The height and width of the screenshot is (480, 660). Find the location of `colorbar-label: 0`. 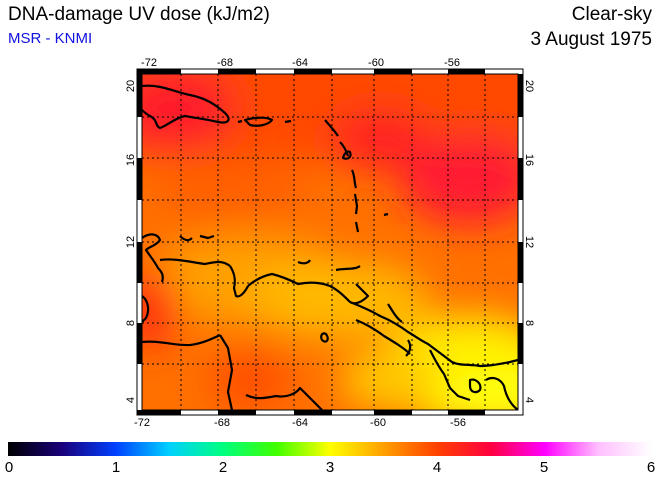

colorbar-label: 0 is located at coordinates (9, 467).